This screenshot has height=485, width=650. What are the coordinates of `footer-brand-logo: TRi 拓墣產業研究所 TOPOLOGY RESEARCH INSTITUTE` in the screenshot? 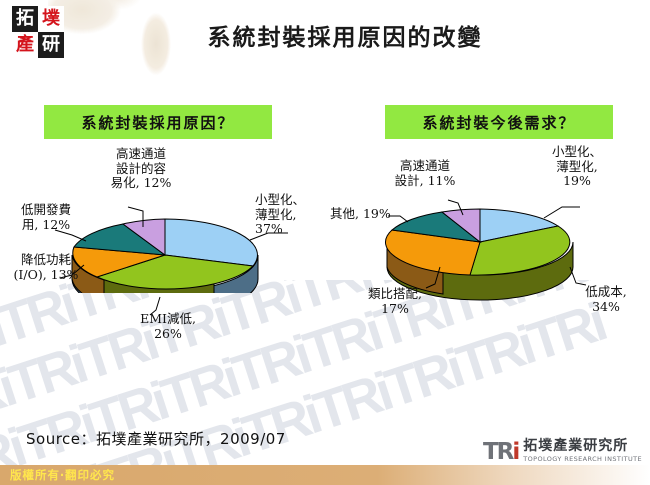 It's located at (562, 452).